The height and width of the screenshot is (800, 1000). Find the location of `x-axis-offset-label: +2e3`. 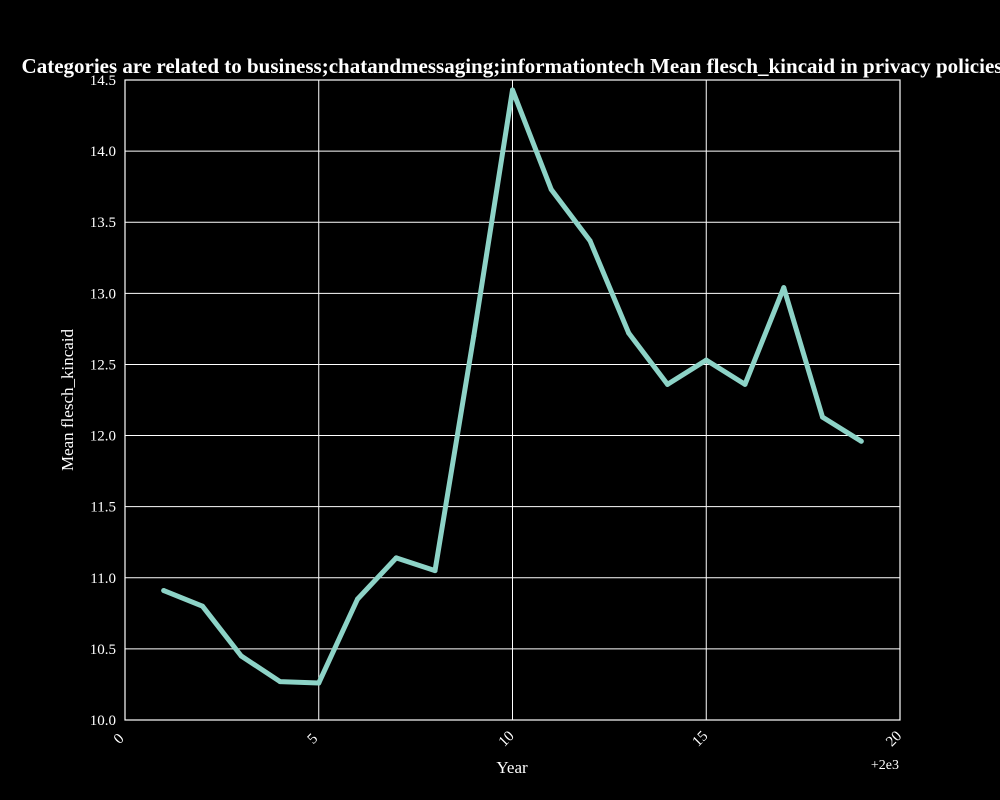

x-axis-offset-label: +2e3 is located at coordinates (885, 765).